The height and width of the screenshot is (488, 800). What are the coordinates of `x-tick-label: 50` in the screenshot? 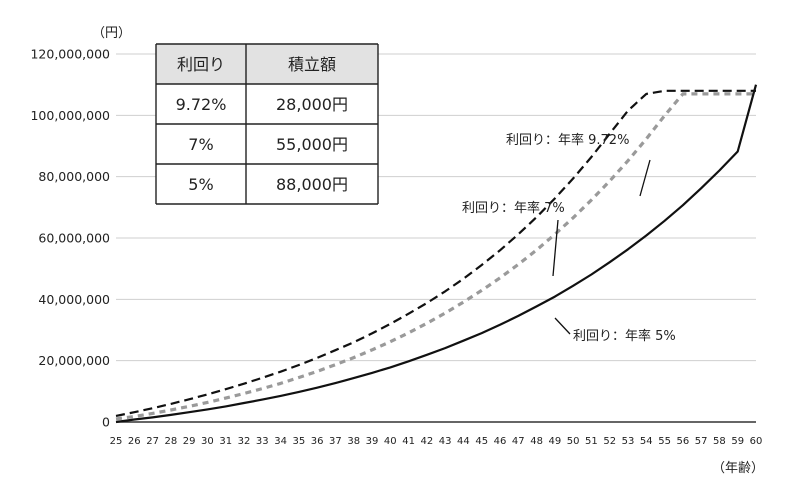 It's located at (573, 441).